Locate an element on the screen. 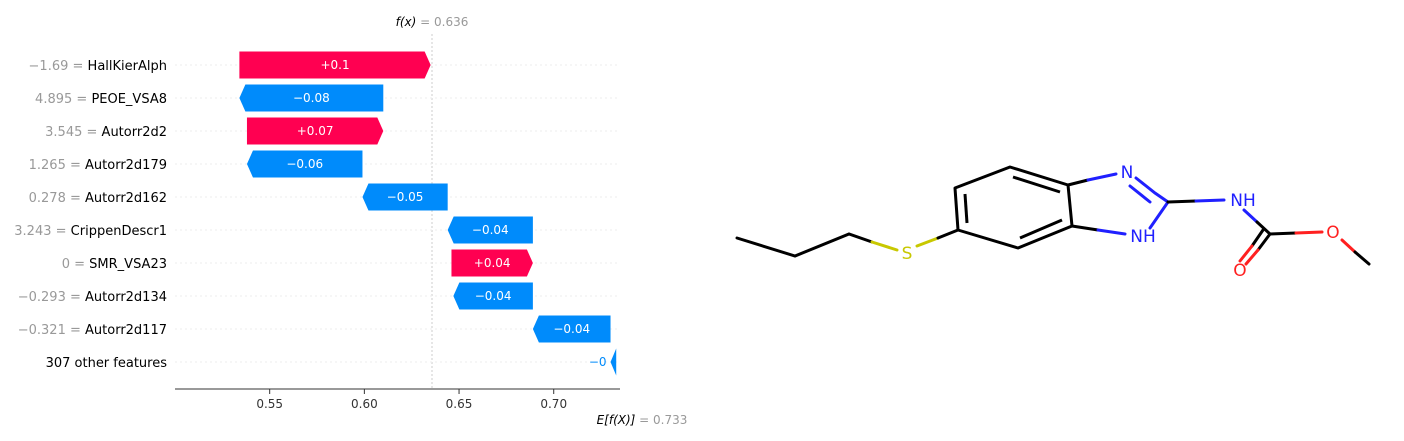 The image size is (1404, 441). propyl-chain-bond is located at coordinates (804, 245).